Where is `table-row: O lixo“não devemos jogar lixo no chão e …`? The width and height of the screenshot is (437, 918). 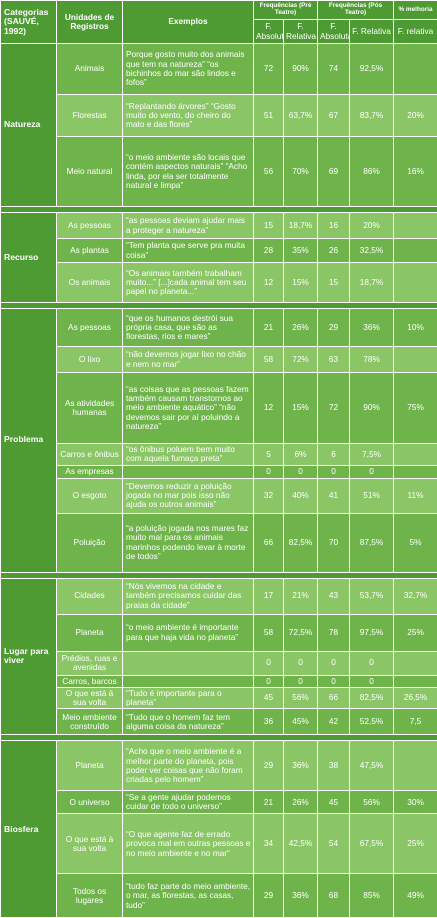
table-row: O lixo“não devemos jogar lixo no chão e … is located at coordinates (219, 360).